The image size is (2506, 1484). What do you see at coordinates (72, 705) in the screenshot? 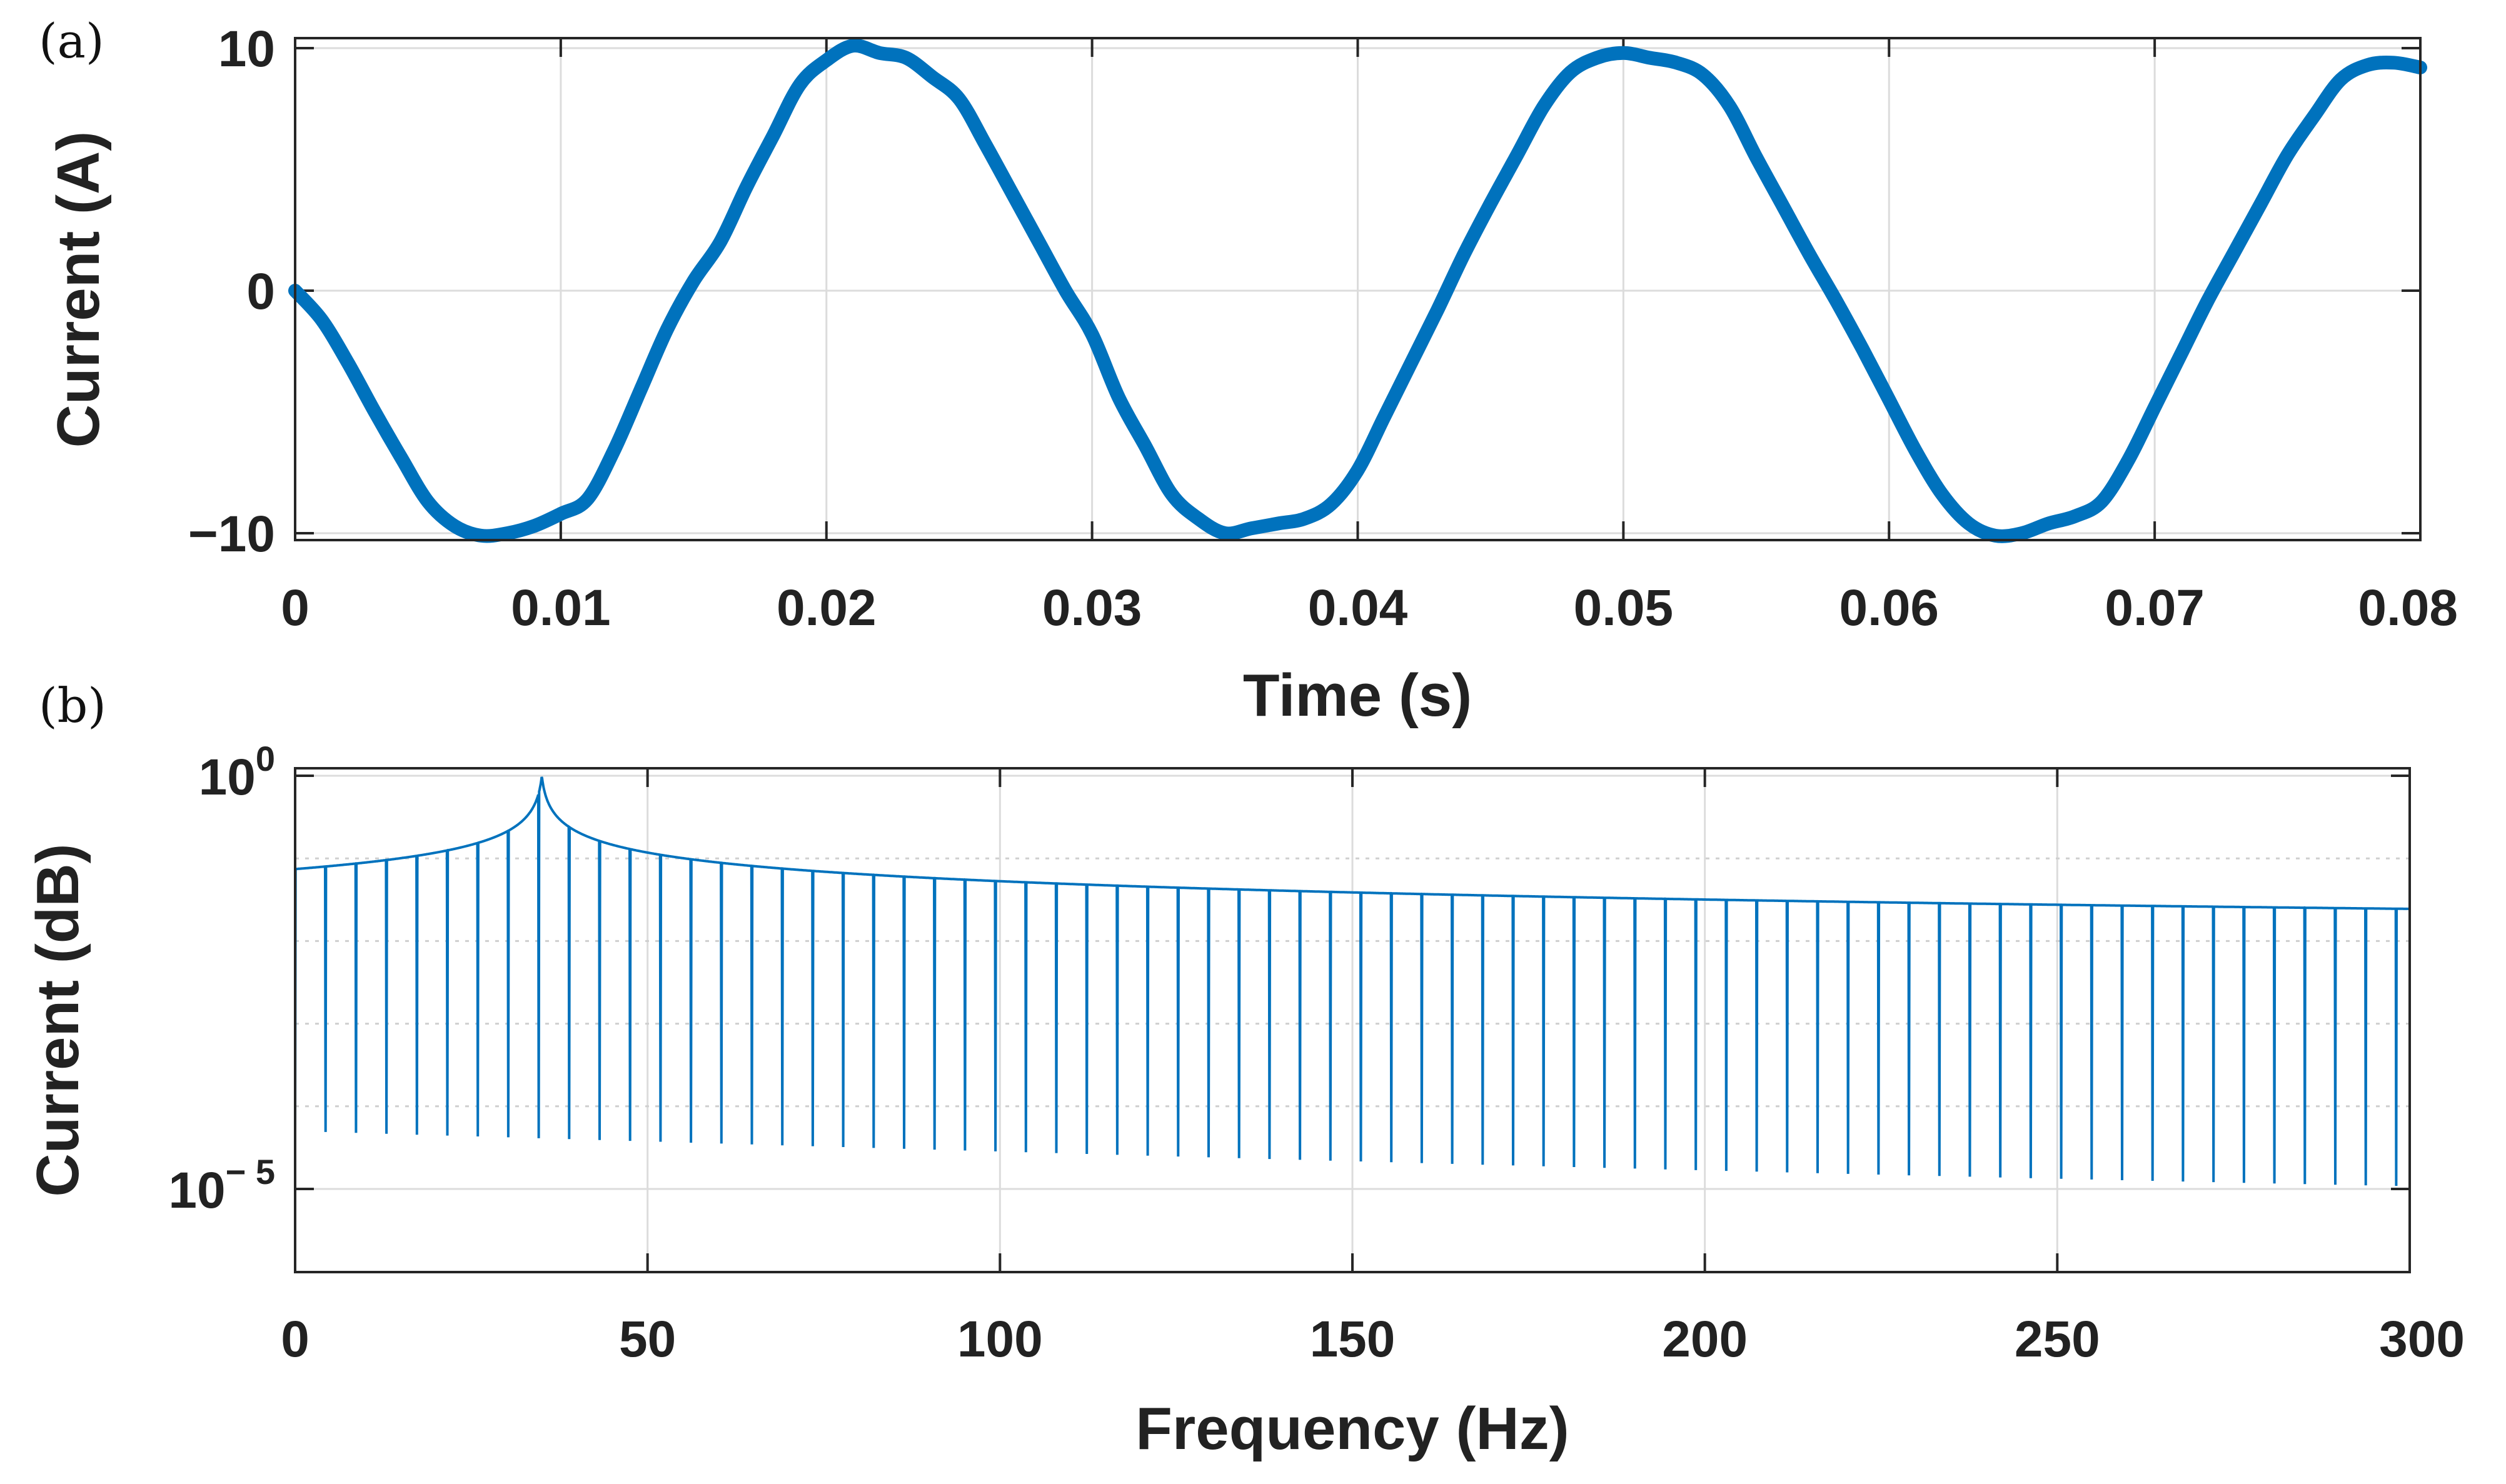
I see `panel-b-label: (b)` at bounding box center [72, 705].